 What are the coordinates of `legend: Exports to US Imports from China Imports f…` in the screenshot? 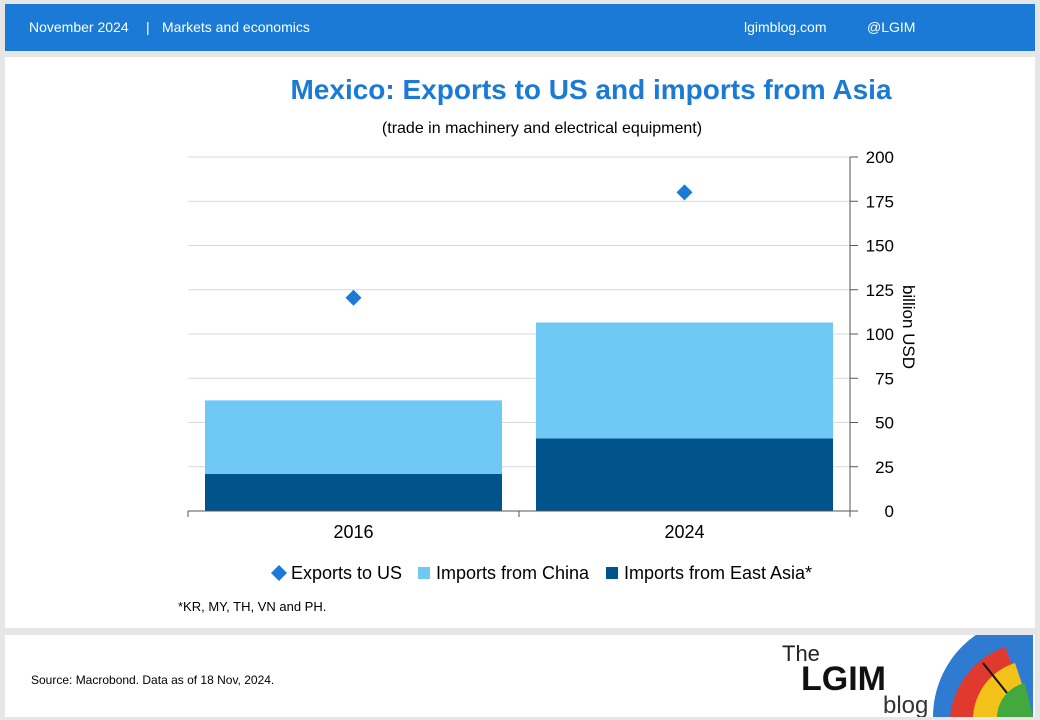 It's located at (541, 573).